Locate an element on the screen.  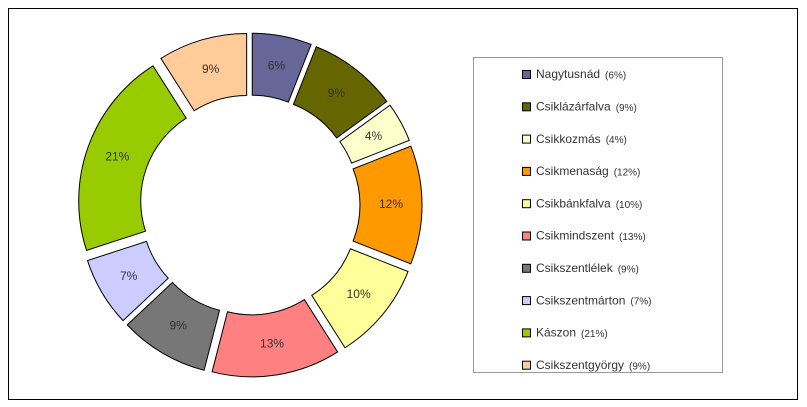
legend-label: Csikszentgyörgy is located at coordinates (580, 365).